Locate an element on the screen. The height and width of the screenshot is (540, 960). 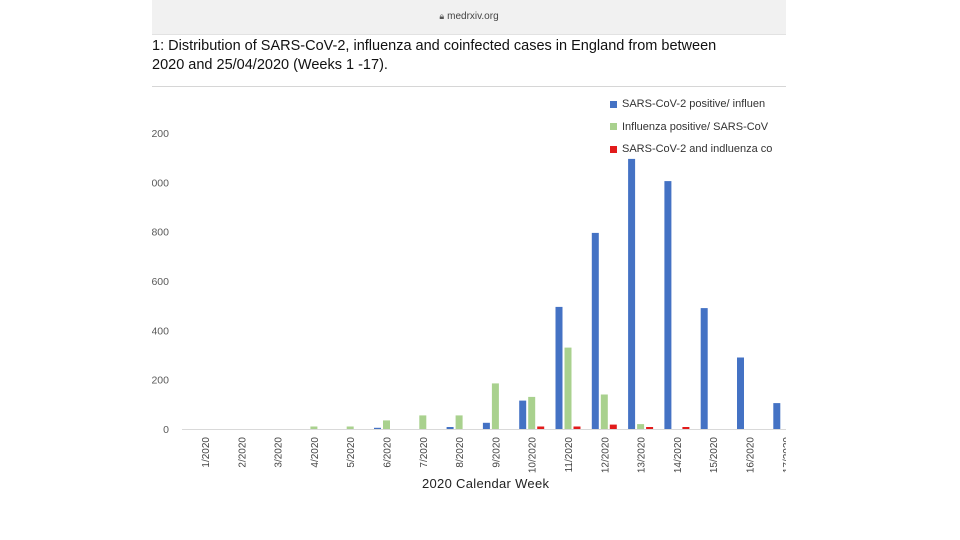
legend-entry: SARS-CoV-2 and indluenza co is located at coordinates (698, 149).